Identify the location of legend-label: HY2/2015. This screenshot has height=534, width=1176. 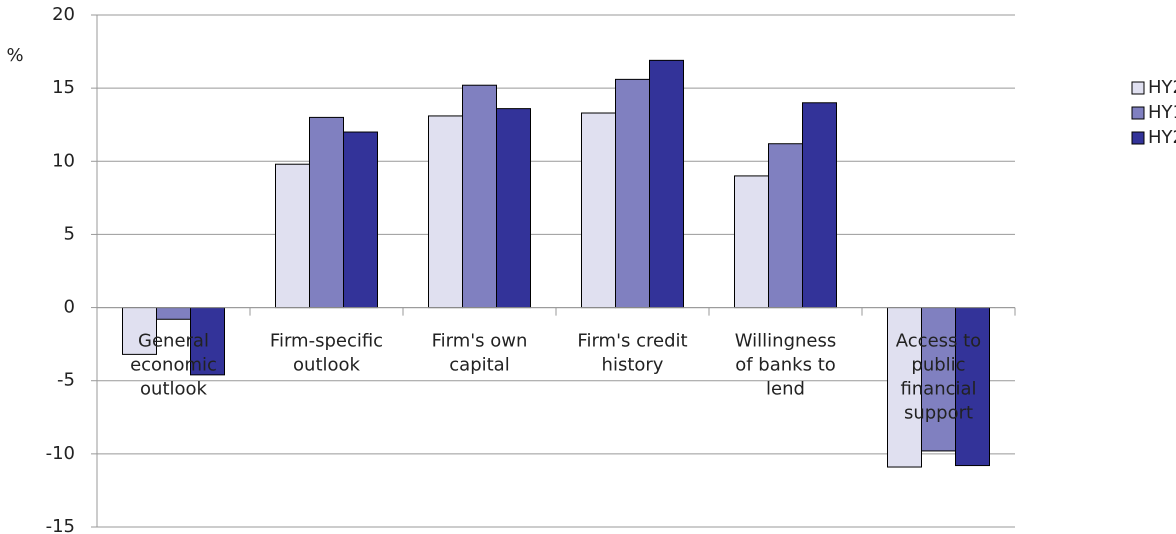
(1162, 137).